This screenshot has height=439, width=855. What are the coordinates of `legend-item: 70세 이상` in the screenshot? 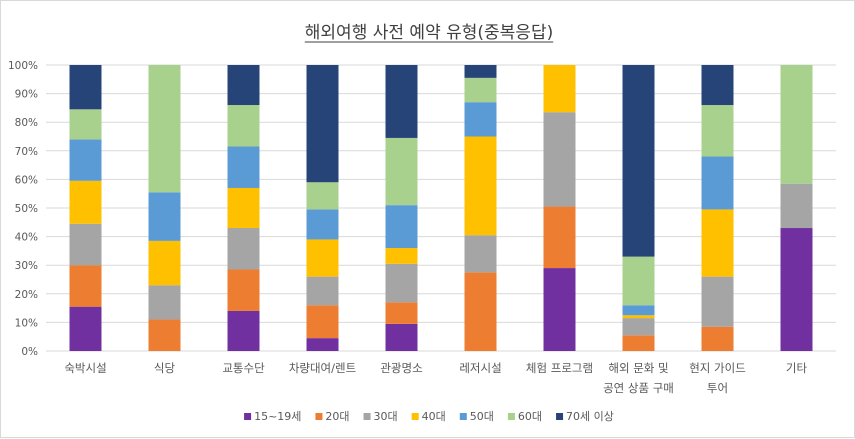 It's located at (585, 416).